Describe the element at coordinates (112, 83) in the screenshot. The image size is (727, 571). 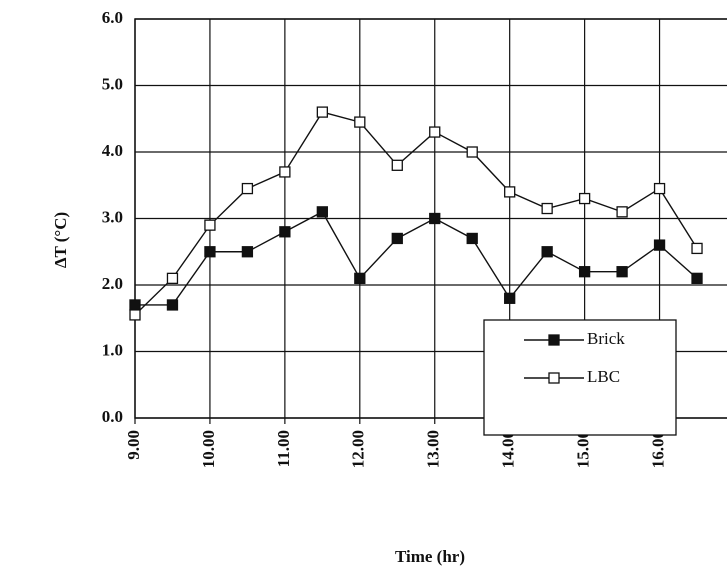
I see `y-tick-label: 5.0` at that location.